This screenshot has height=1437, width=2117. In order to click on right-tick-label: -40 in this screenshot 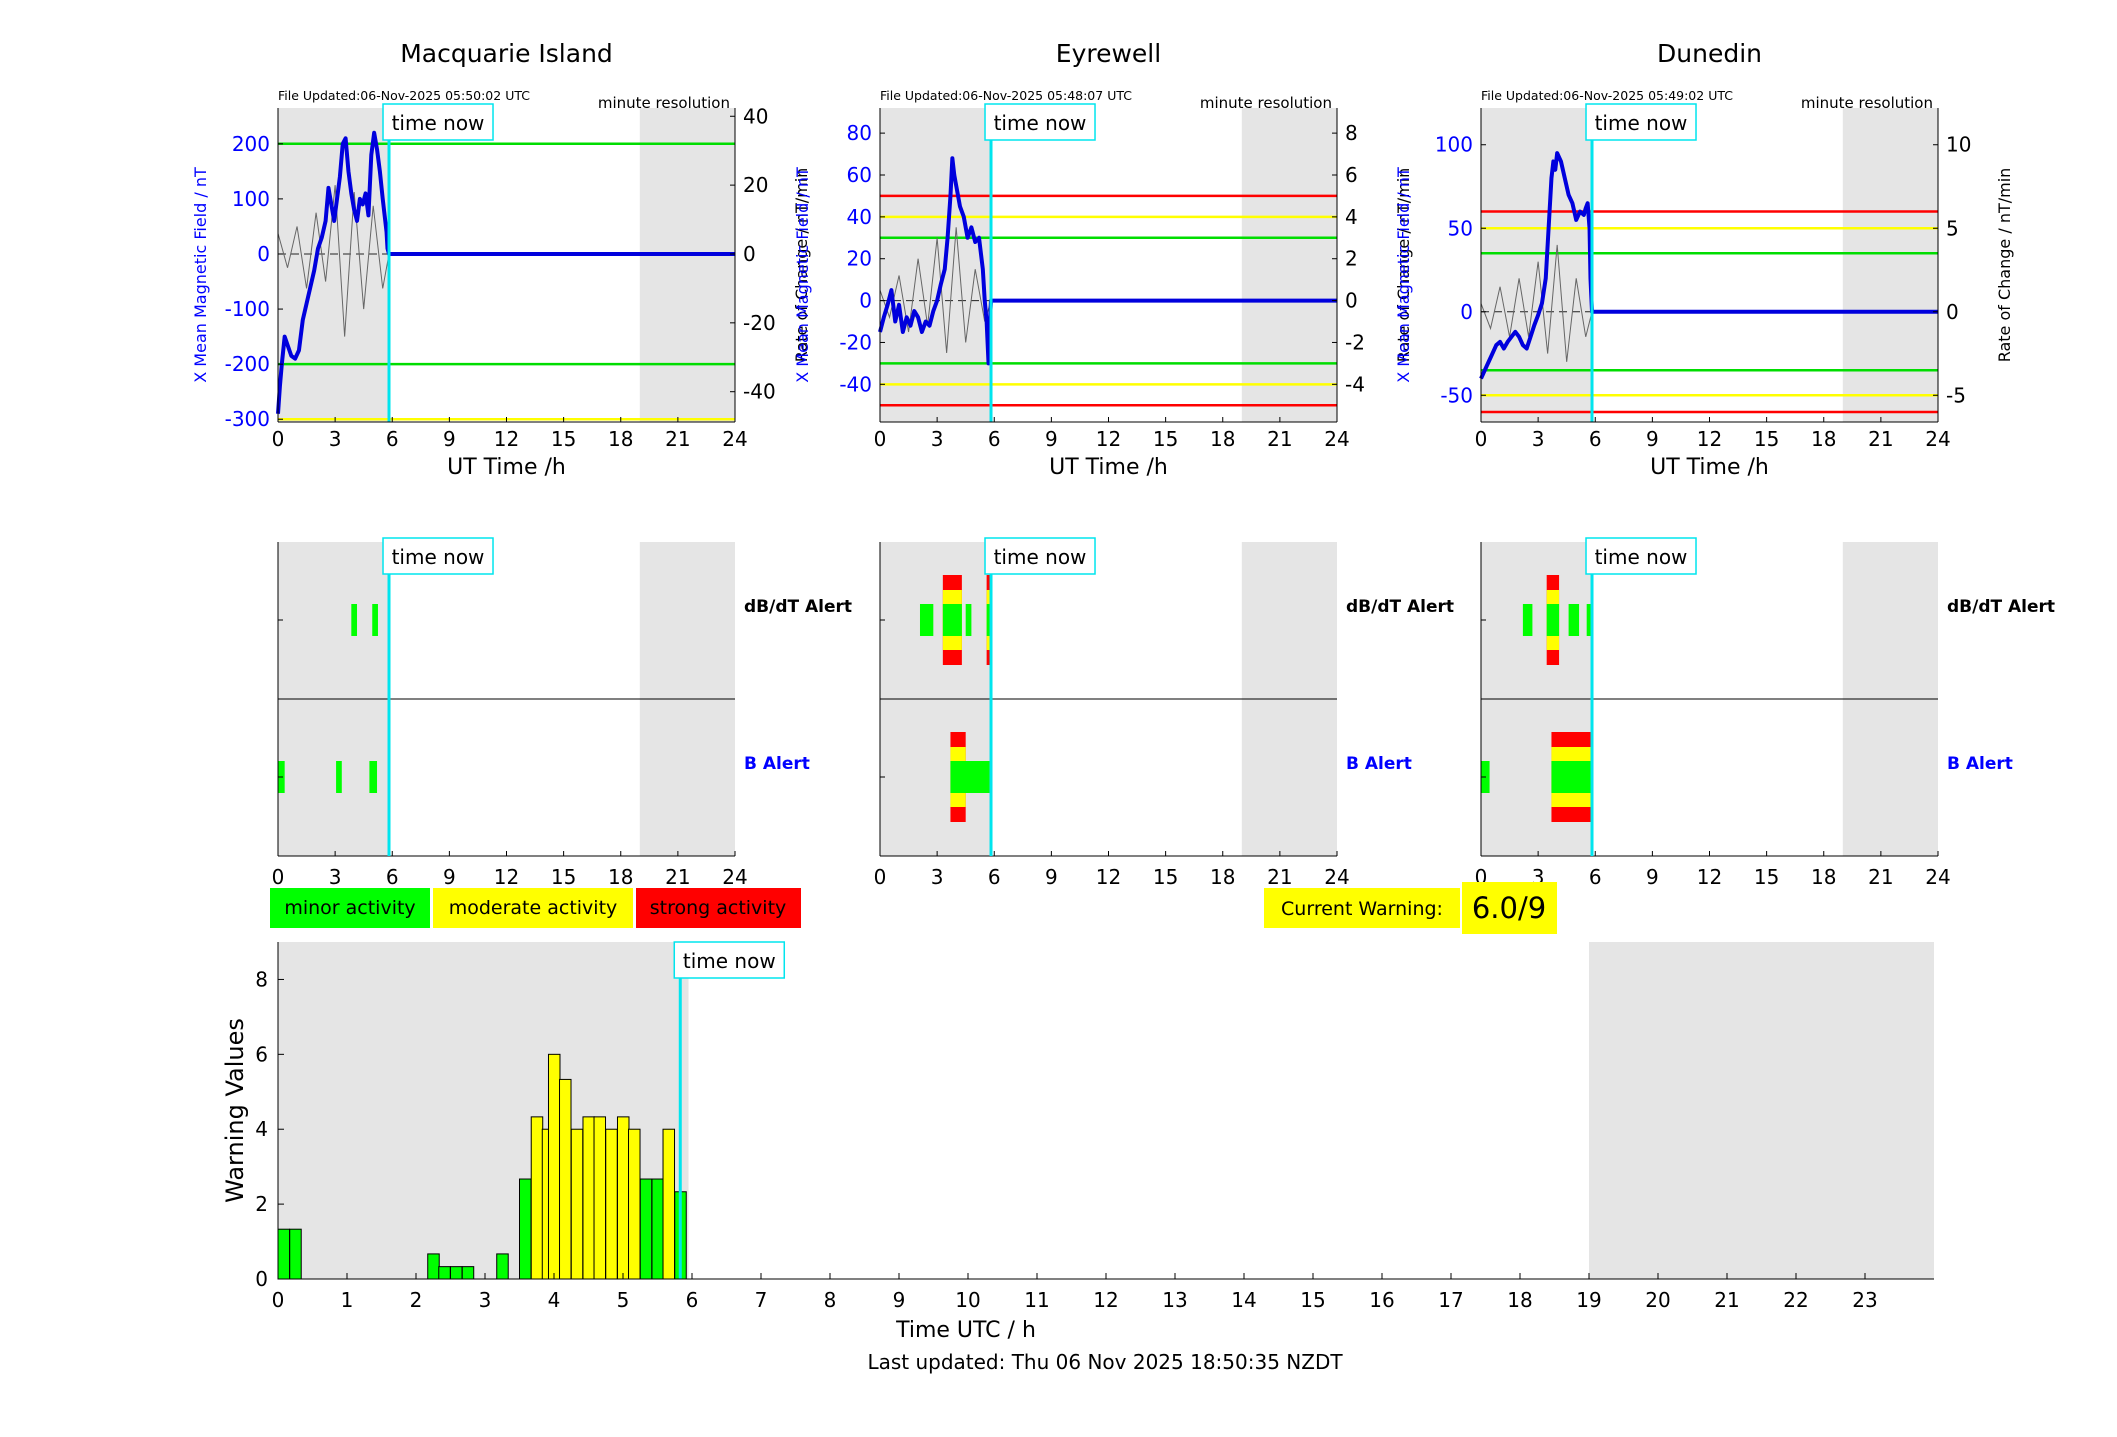, I will do `click(759, 392)`.